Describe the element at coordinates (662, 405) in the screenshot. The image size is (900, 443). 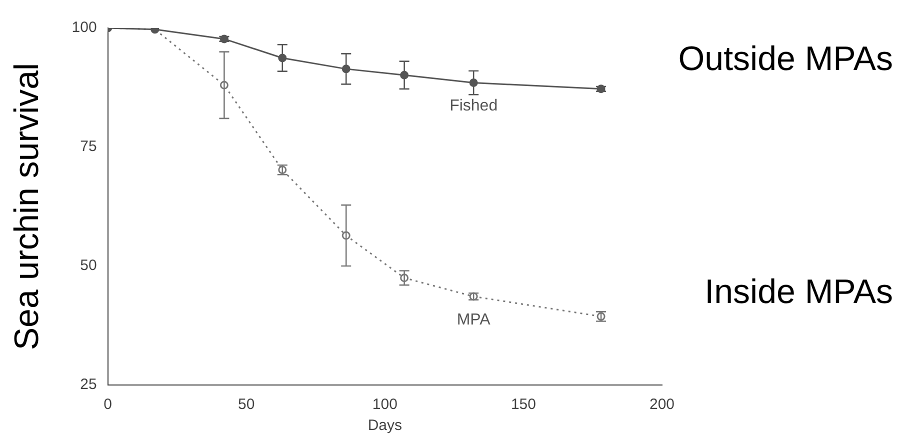
I see `x-tick-label: 200` at that location.